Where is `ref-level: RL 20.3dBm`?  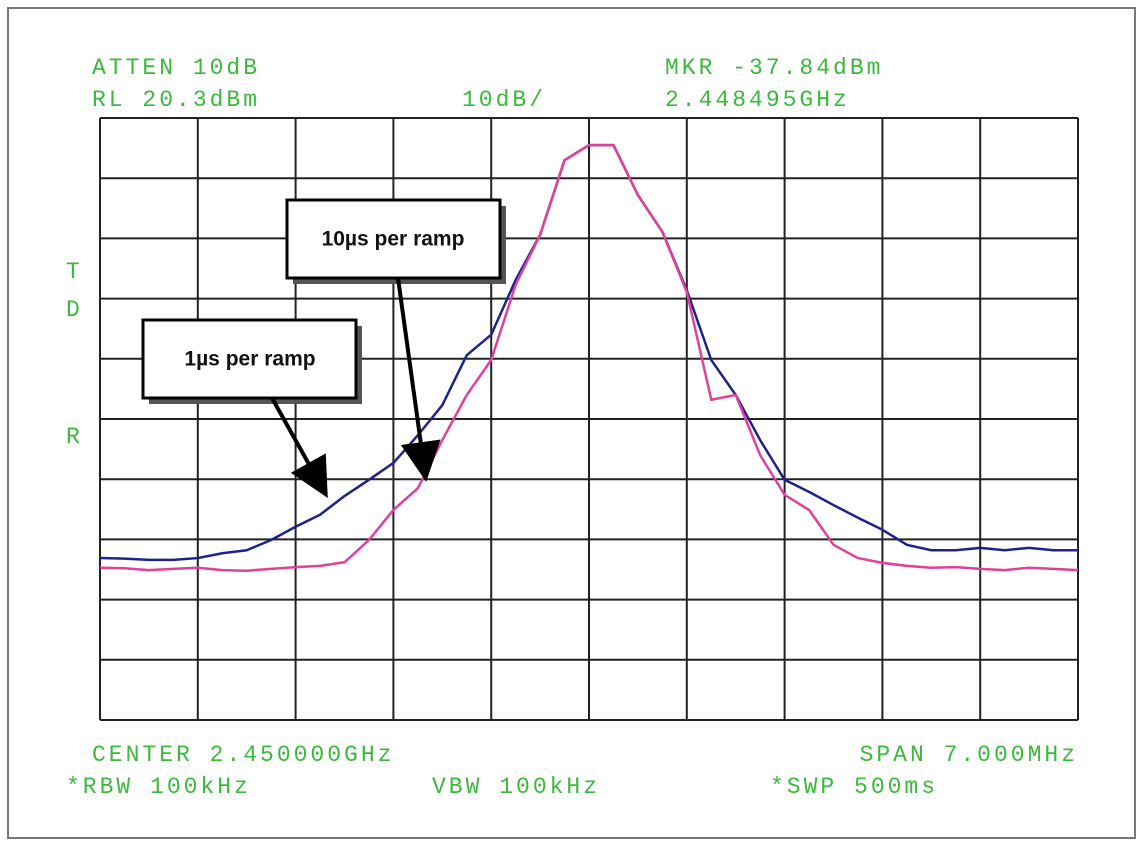 ref-level: RL 20.3dBm is located at coordinates (176, 100).